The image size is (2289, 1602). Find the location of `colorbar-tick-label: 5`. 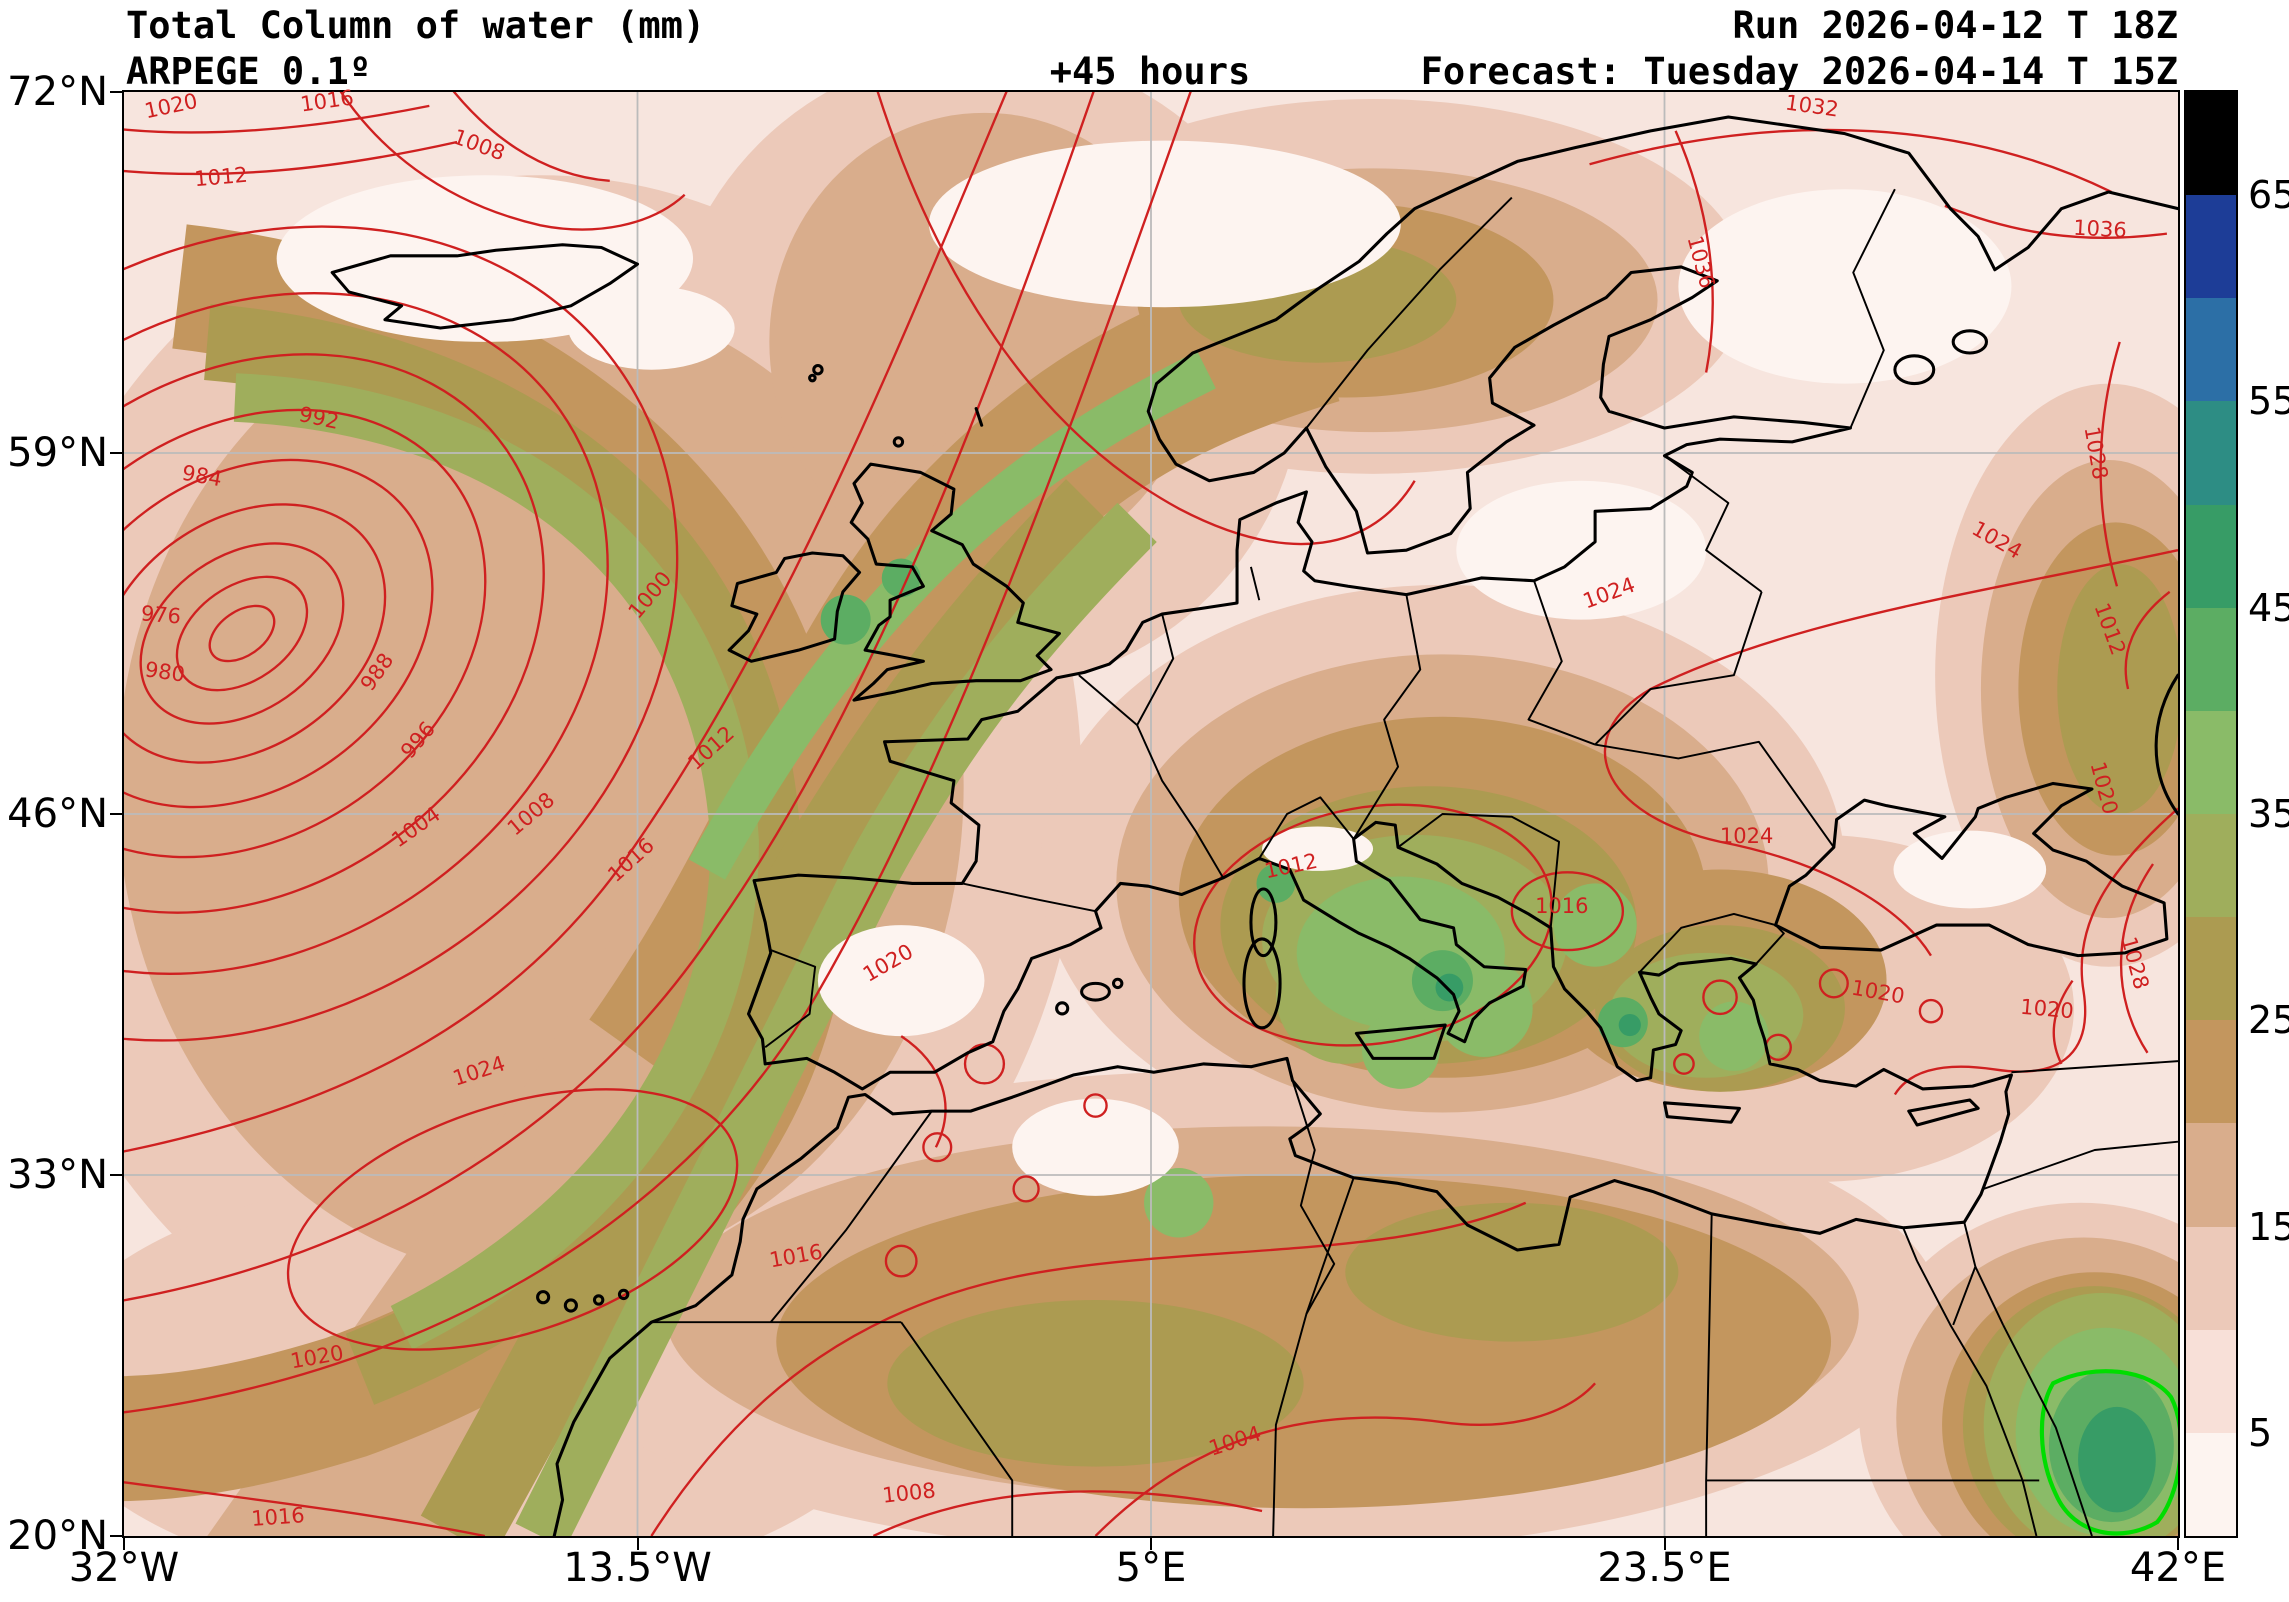

colorbar-tick-label: 5 is located at coordinates (2260, 1432).